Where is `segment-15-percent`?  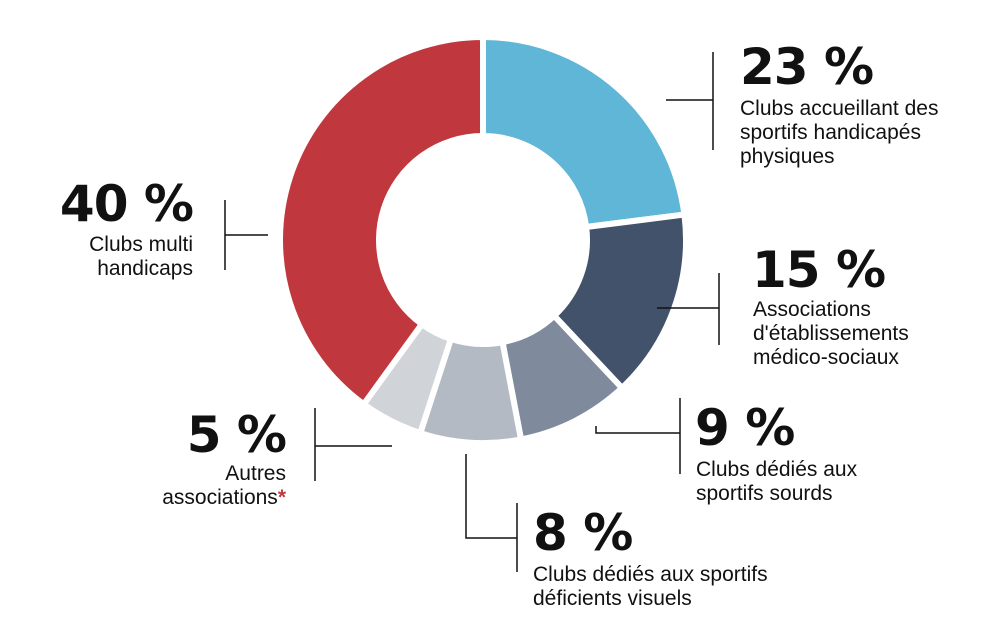 segment-15-percent is located at coordinates (619, 302).